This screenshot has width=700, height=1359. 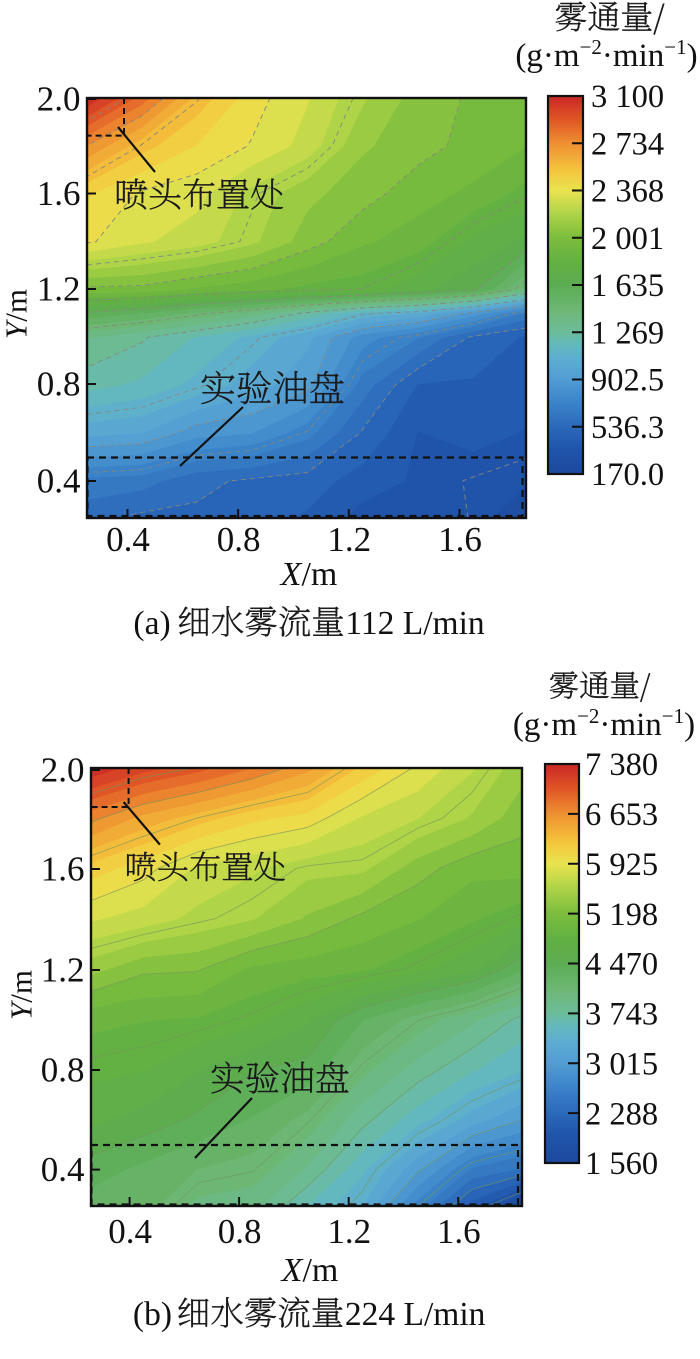 What do you see at coordinates (627, 286) in the screenshot?
I see `svg-text: 1 635` at bounding box center [627, 286].